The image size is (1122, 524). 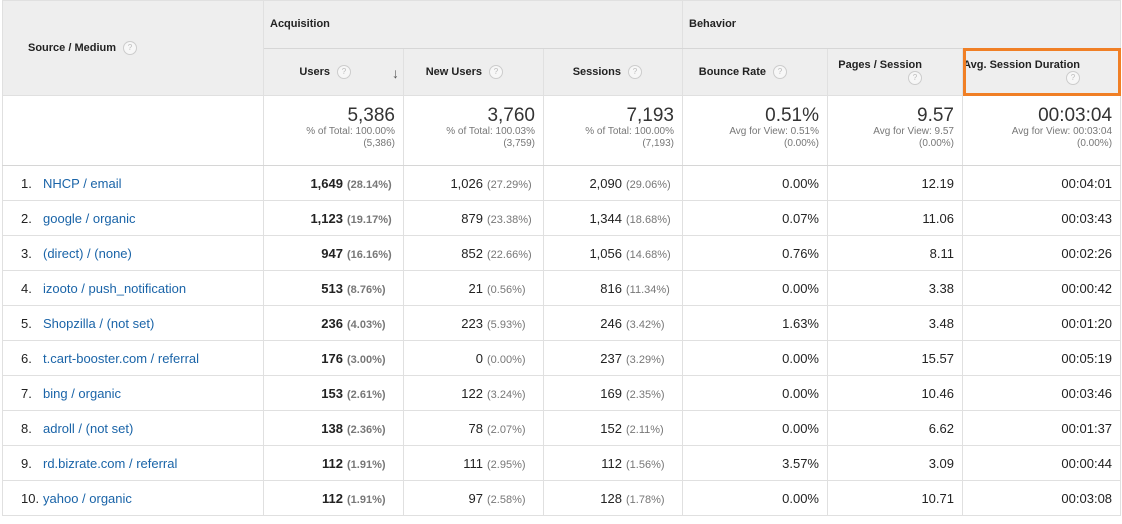 I want to click on source-medium-header: Source / Medium?, so click(x=133, y=48).